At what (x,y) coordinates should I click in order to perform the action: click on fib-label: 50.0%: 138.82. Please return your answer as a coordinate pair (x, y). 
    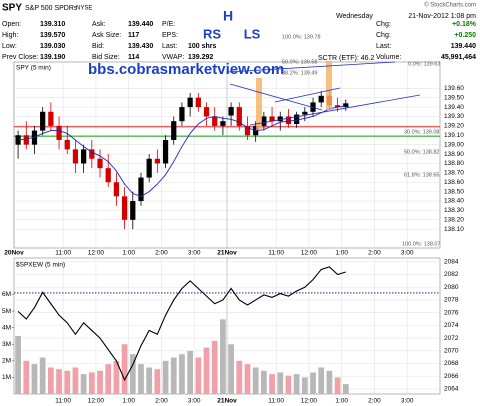
    Looking at the image, I should click on (421, 152).